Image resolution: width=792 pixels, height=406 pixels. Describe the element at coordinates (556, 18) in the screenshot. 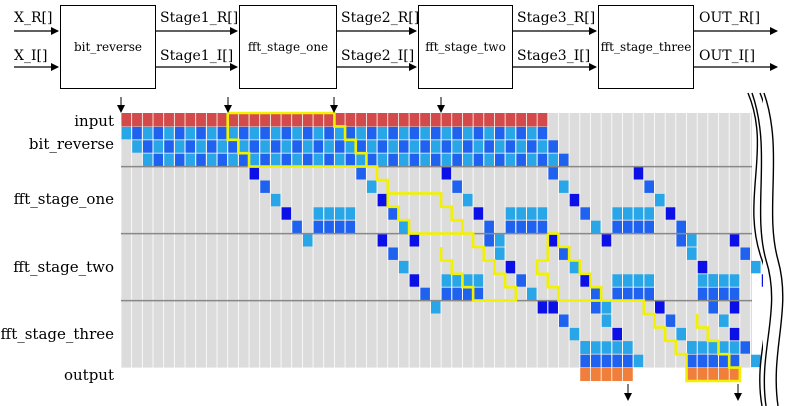

I see `stage3-real-label: Stage3_R[]` at that location.